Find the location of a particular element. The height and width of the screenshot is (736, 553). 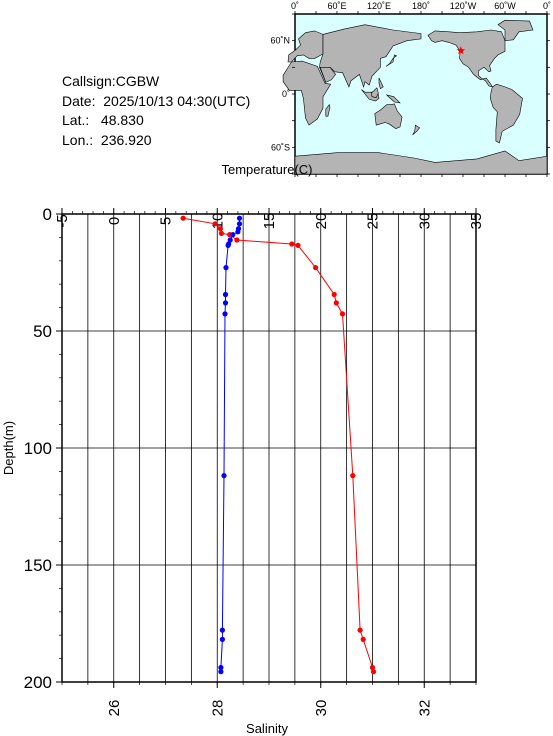

bottom-axis-tick-label: 32 is located at coordinates (424, 708).